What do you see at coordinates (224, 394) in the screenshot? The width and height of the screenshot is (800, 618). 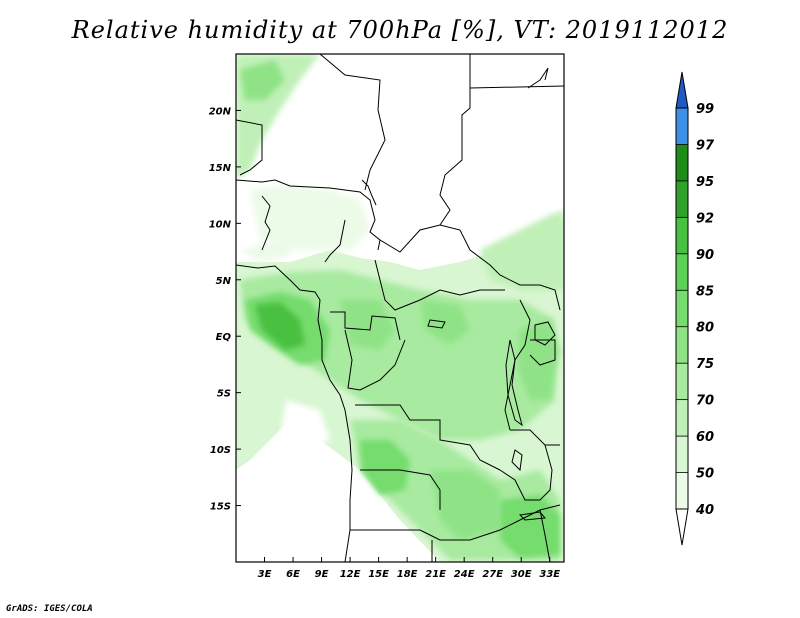 I see `y-tick-label: 5S` at bounding box center [224, 394].